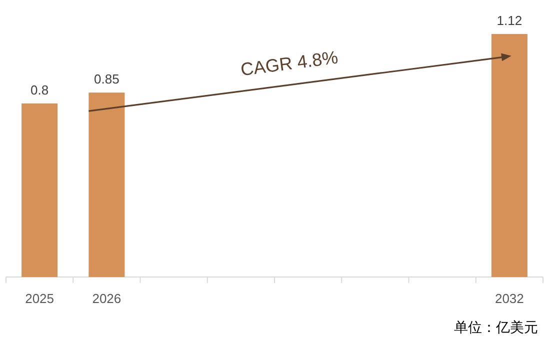 The width and height of the screenshot is (550, 348). Describe the element at coordinates (107, 79) in the screenshot. I see `data-label: 0.85` at that location.